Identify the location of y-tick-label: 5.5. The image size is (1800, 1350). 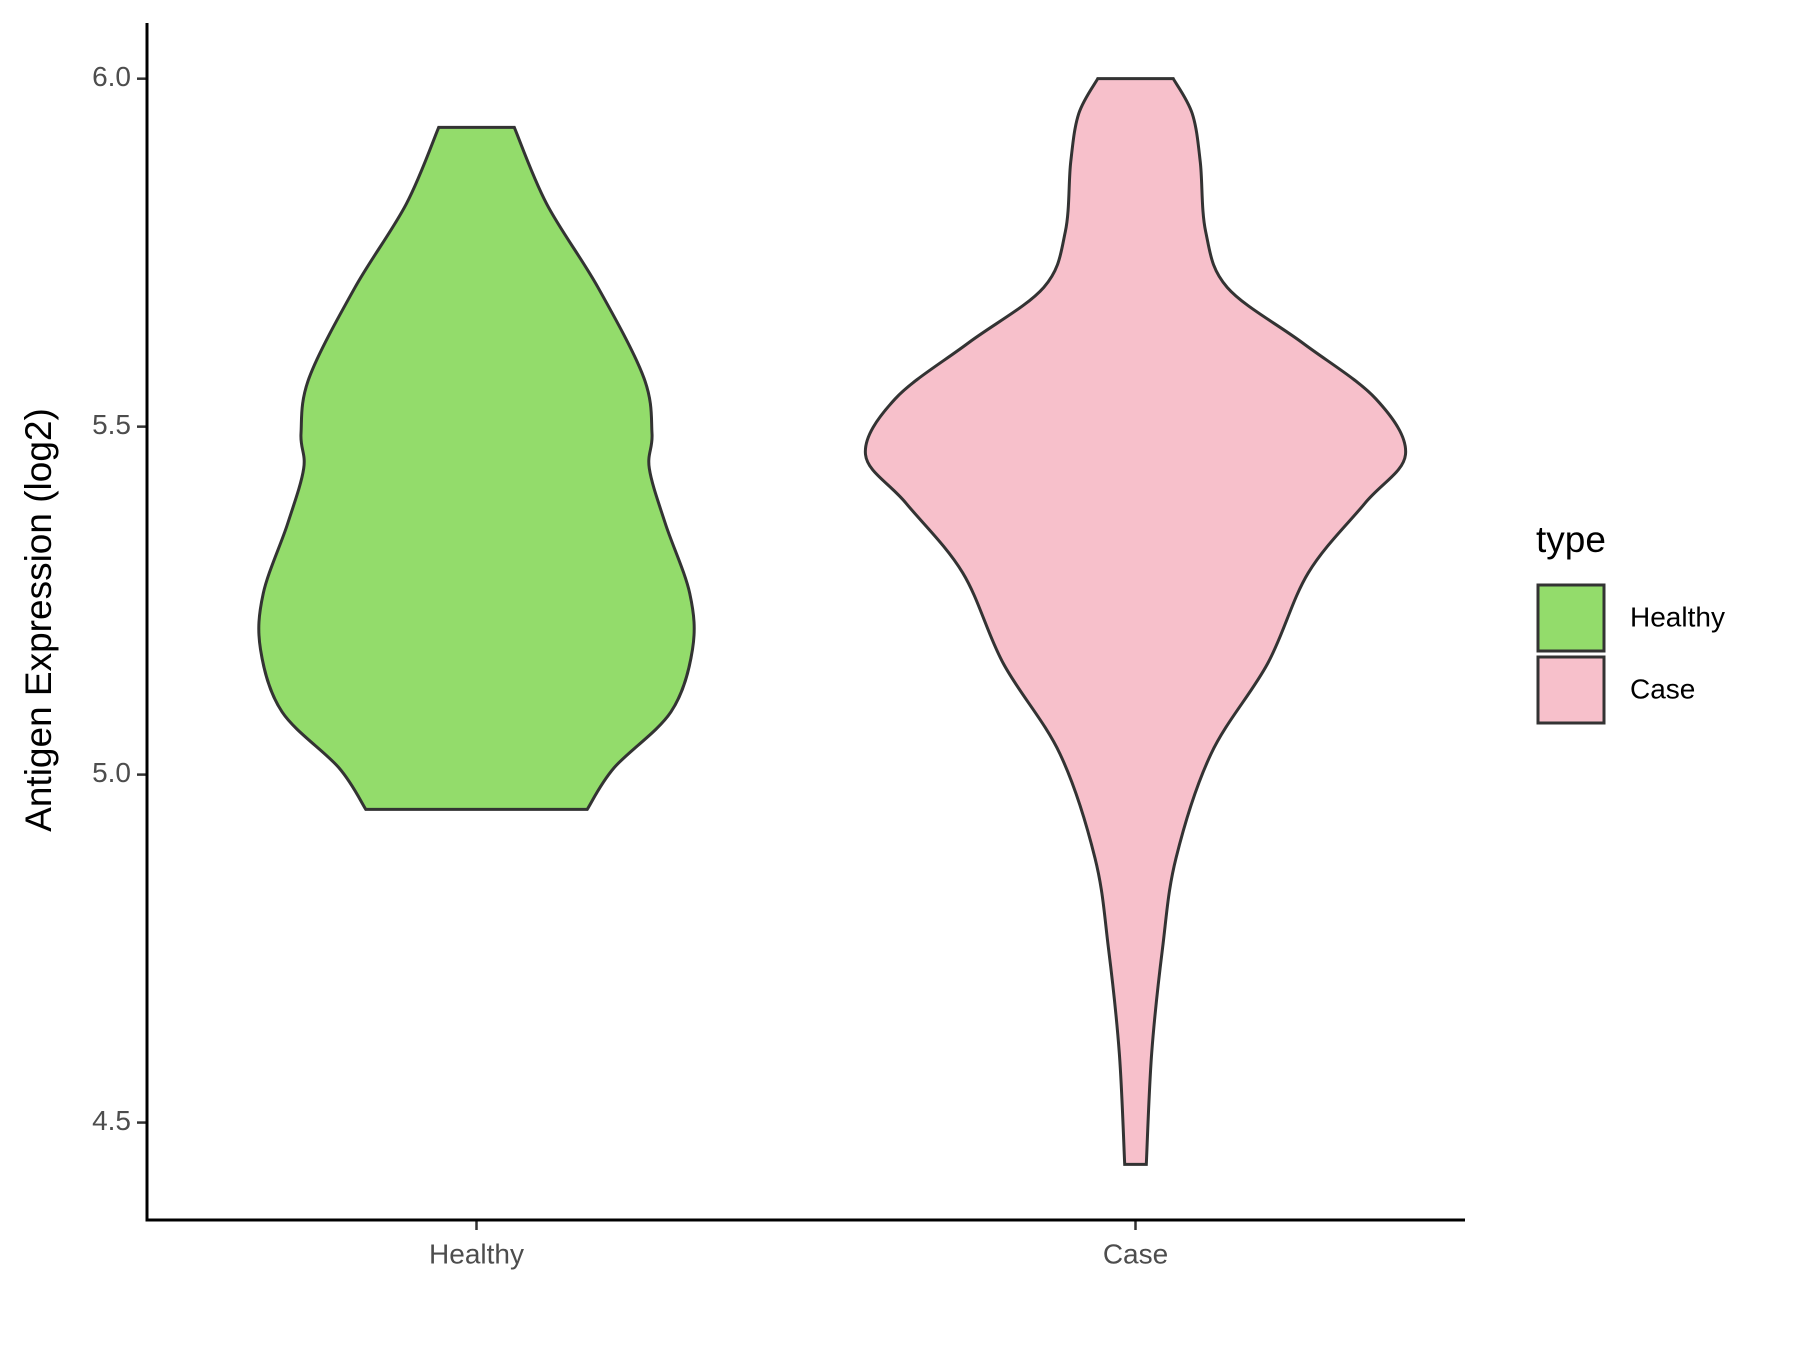
(111, 424).